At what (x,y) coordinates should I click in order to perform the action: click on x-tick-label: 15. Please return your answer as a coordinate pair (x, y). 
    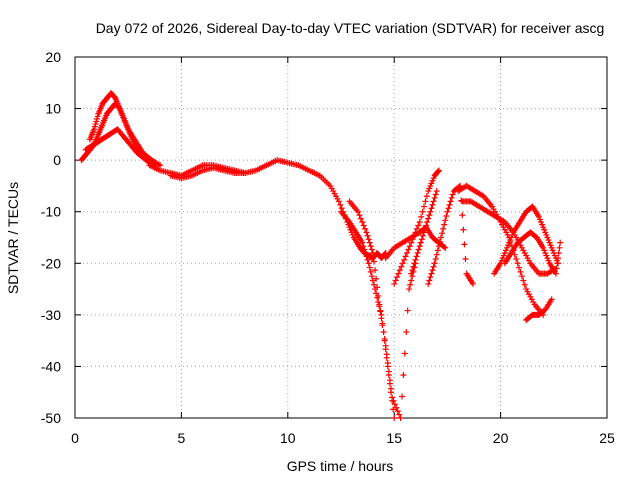
    Looking at the image, I should click on (394, 438).